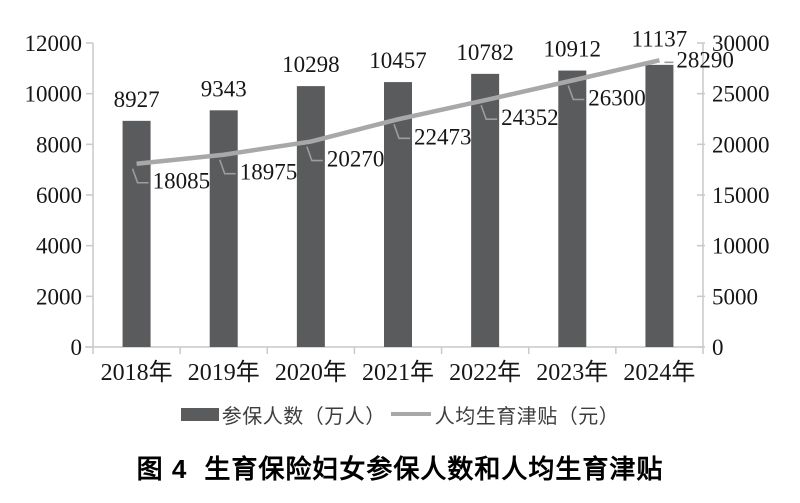 Image resolution: width=800 pixels, height=503 pixels. Describe the element at coordinates (659, 372) in the screenshot. I see `x-axis-category-label: 2024年` at that location.